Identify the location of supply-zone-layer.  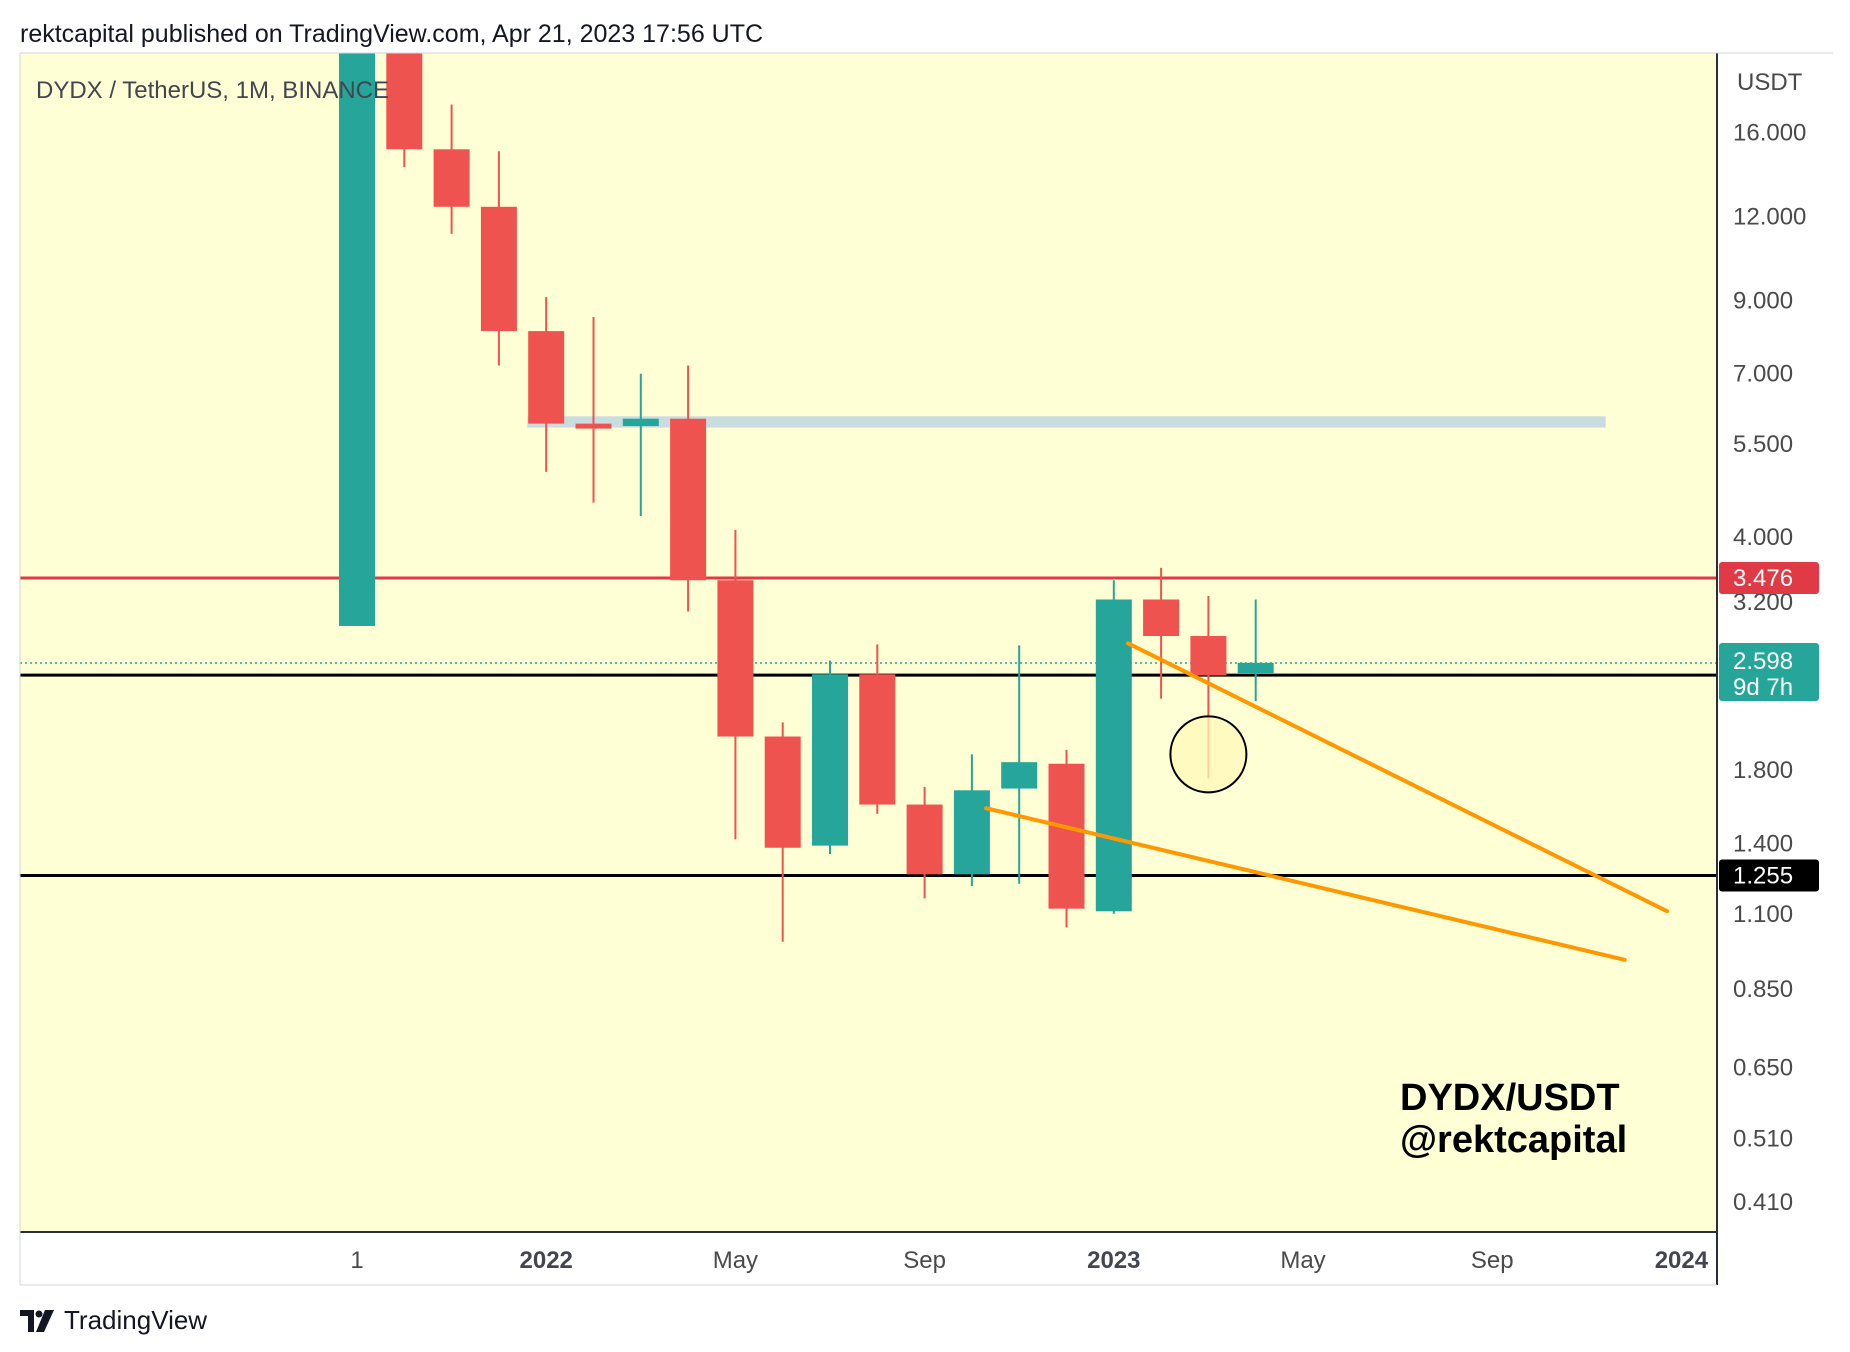
(1066, 422).